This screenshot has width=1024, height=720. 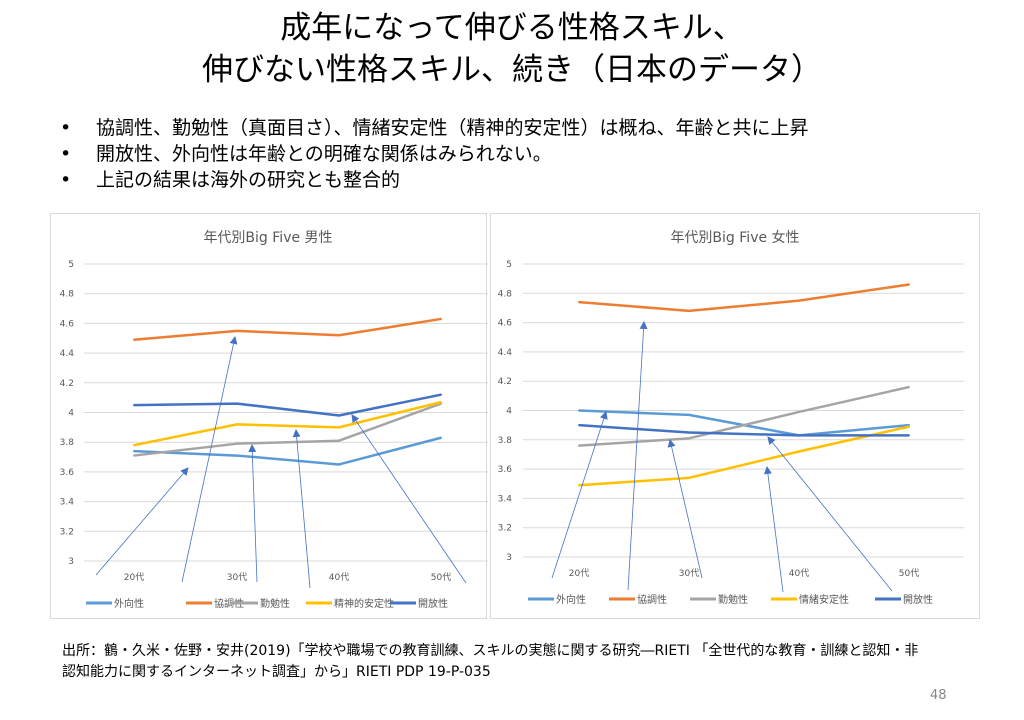 What do you see at coordinates (434, 128) in the screenshot?
I see `bullet-item: 協調性、勤勉性（真面目さ）、情緒安定性（精神的安定性）は概ね、年齢と共に上昇` at bounding box center [434, 128].